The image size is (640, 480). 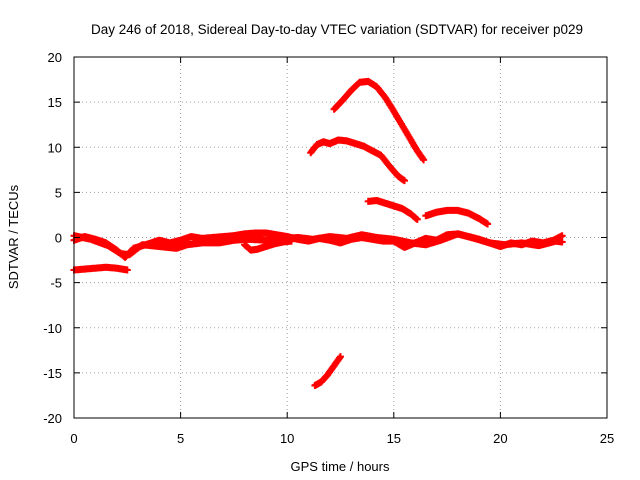 What do you see at coordinates (55, 57) in the screenshot?
I see `y-tick-label: 20` at bounding box center [55, 57].